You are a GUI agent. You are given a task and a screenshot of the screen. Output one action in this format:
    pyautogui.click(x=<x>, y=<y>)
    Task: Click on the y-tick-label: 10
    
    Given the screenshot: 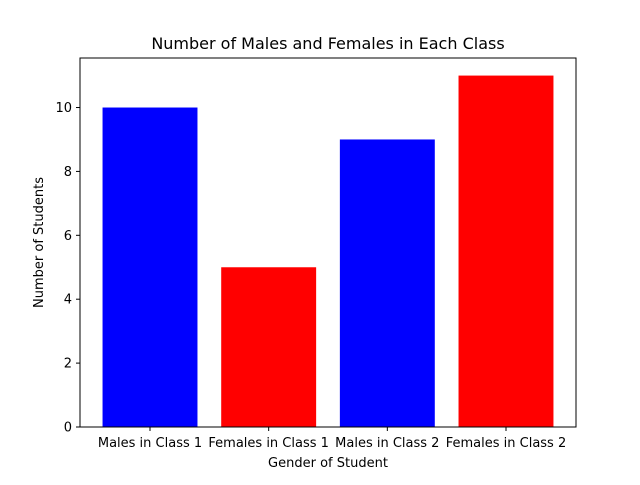 What is the action you would take?
    pyautogui.click(x=63, y=108)
    